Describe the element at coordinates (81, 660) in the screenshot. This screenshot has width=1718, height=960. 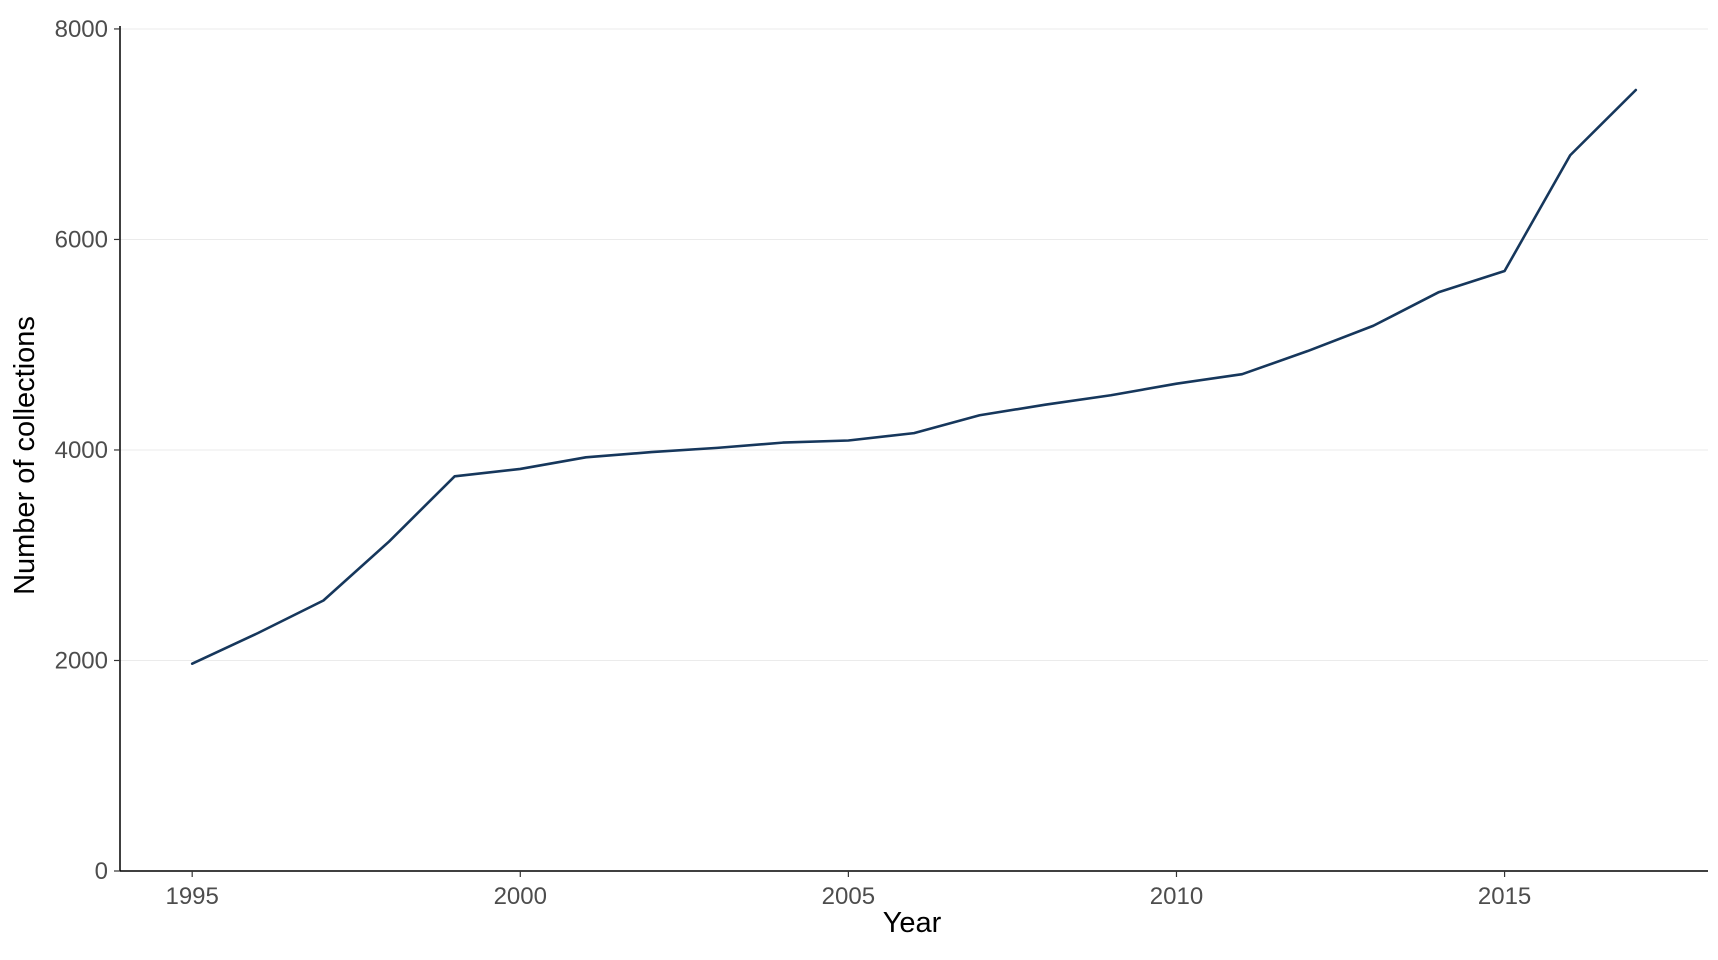
I see `y-tick-label-2000: 2000` at that location.